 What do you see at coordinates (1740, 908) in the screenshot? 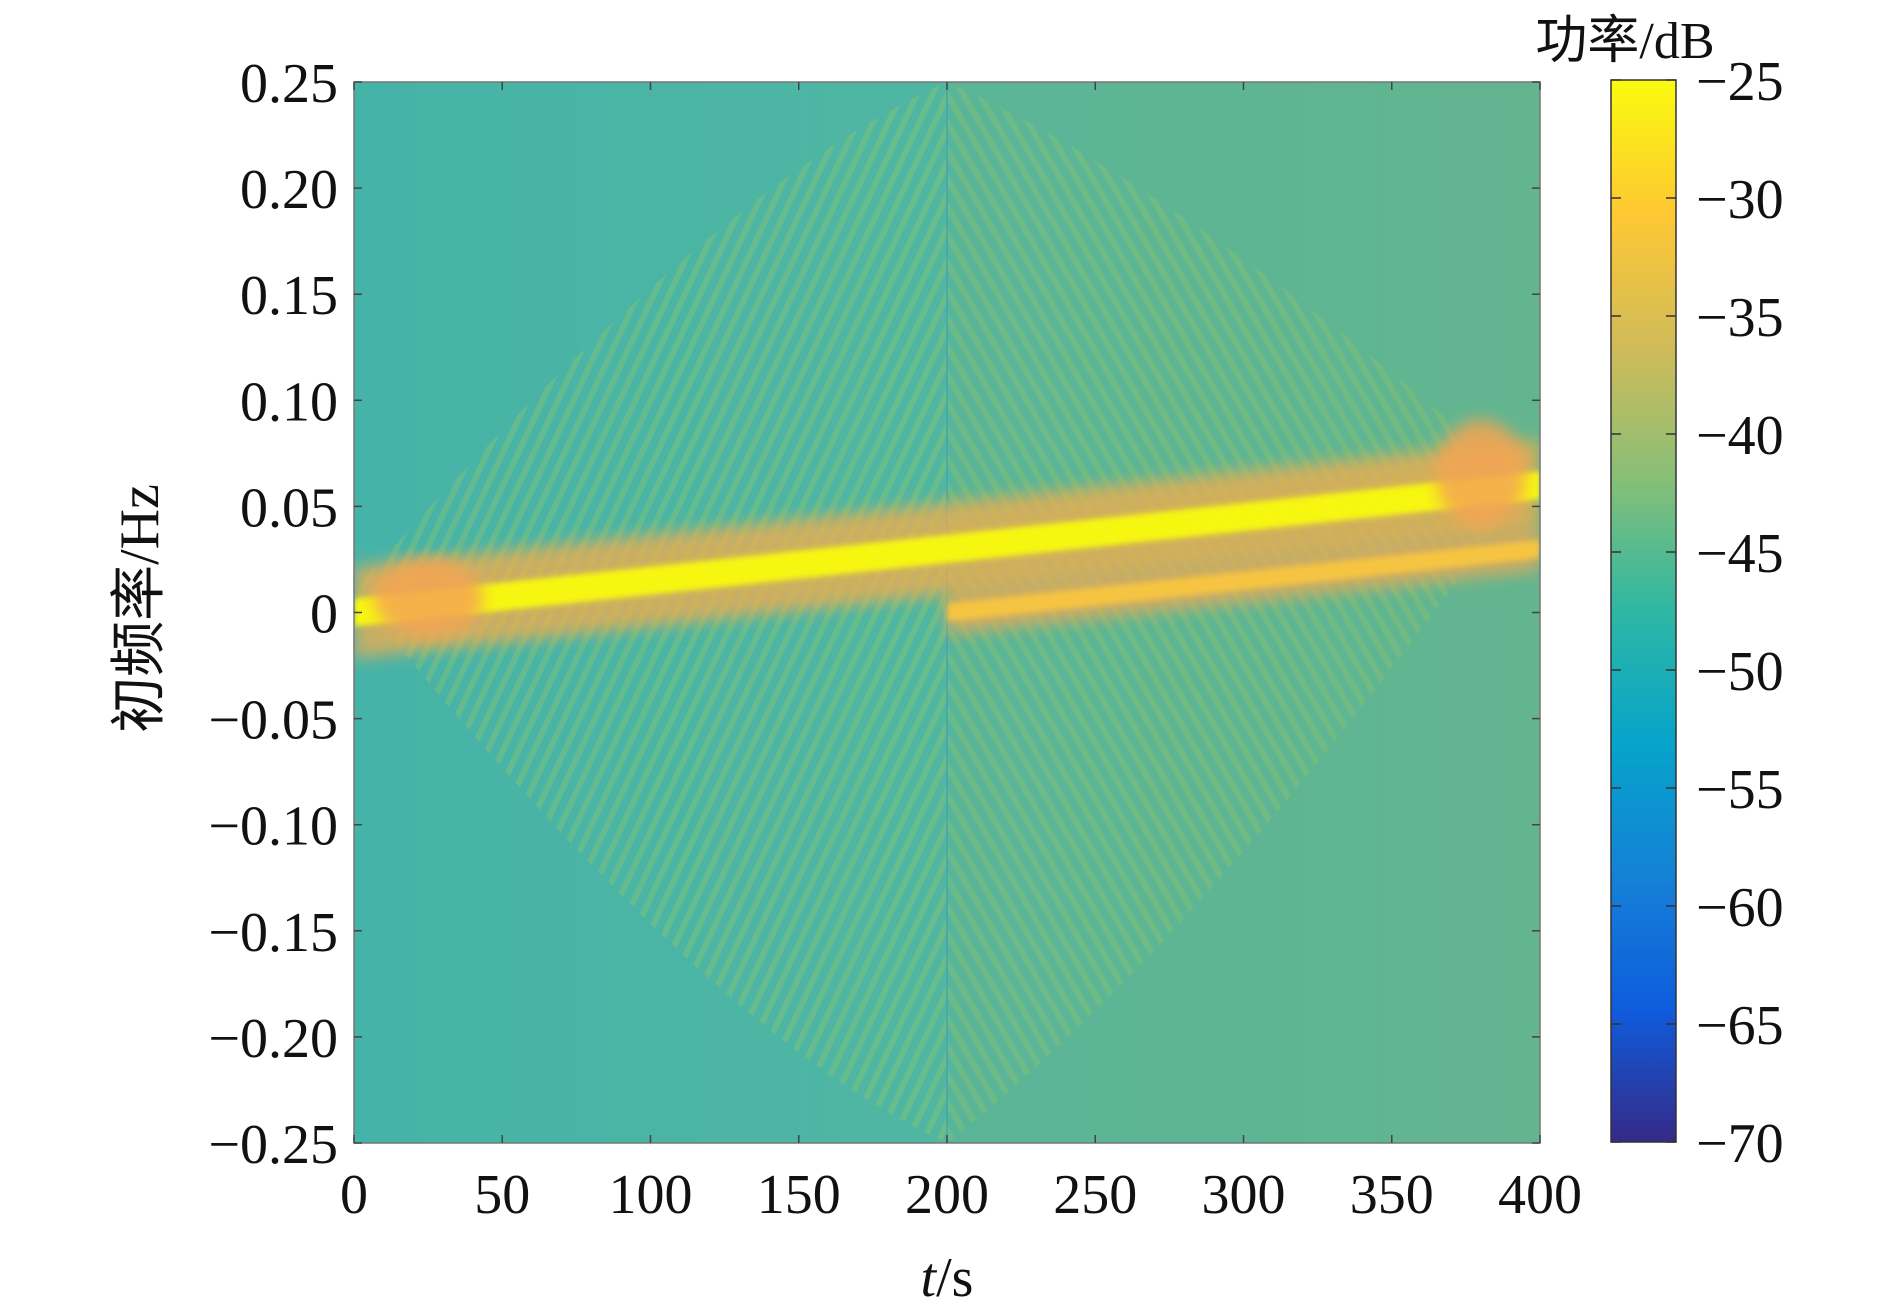
I see `colorbar-tick-label: −60` at bounding box center [1740, 908].